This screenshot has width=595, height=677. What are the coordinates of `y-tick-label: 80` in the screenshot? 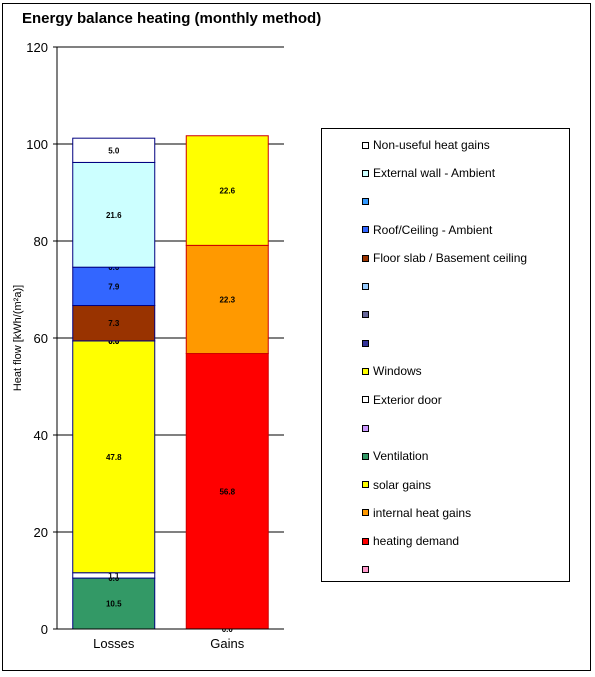 It's located at (41, 241).